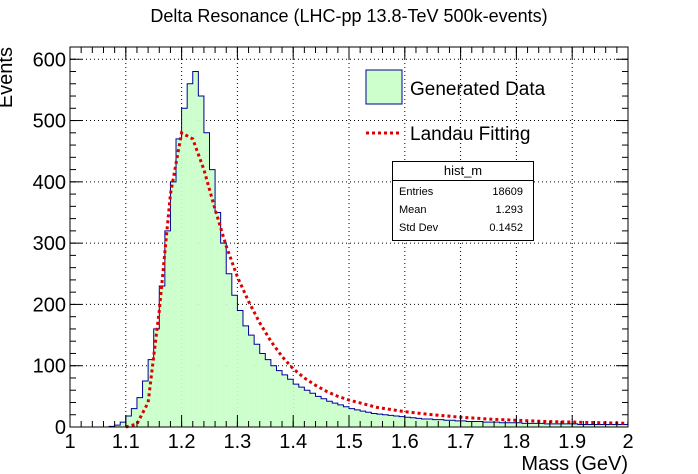 This screenshot has width=698, height=474. I want to click on stats-box-title: hist_m, so click(463, 171).